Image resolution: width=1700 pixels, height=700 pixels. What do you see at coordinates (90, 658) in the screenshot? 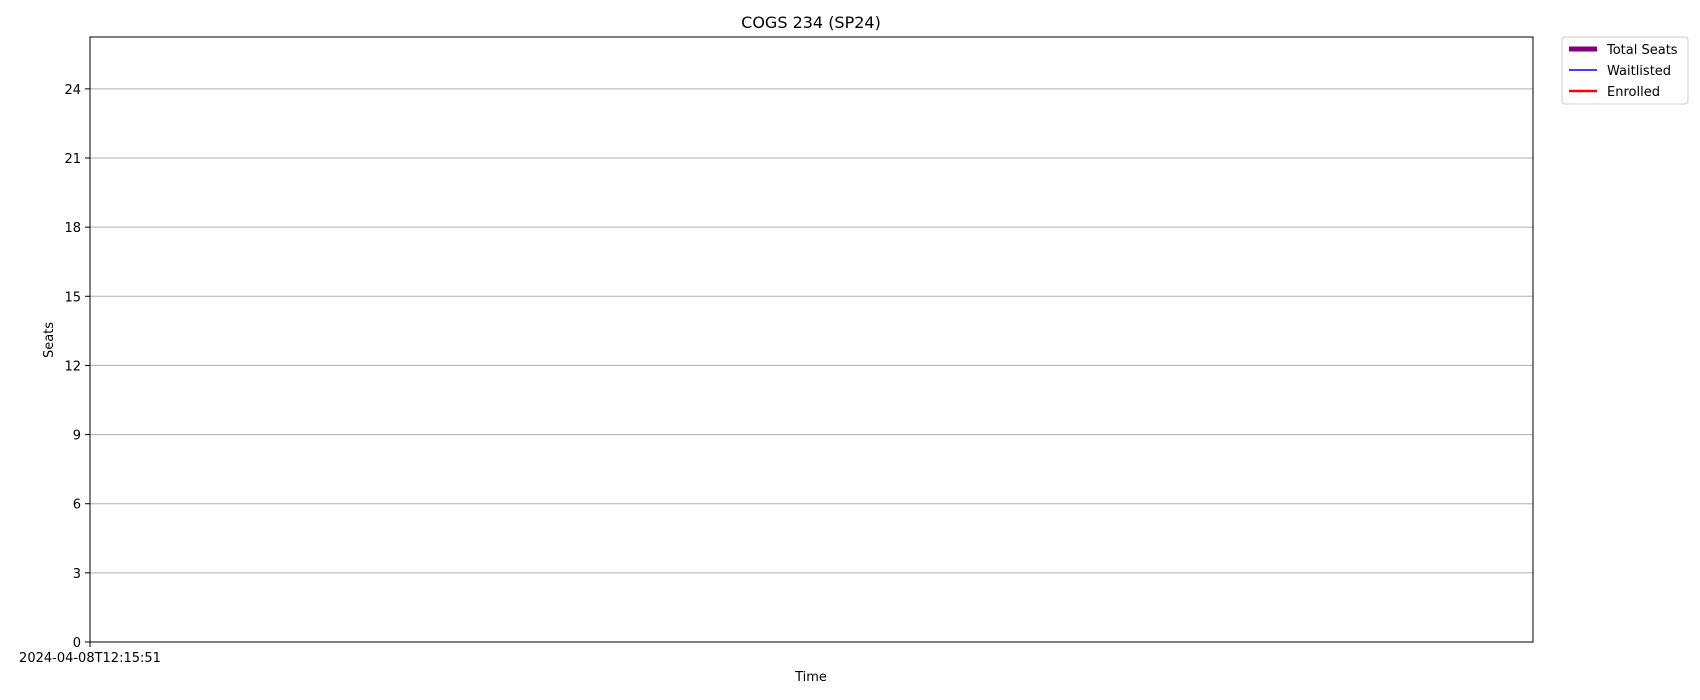
I see `x-tick-label: 2024-04-08T12:15:51` at bounding box center [90, 658].